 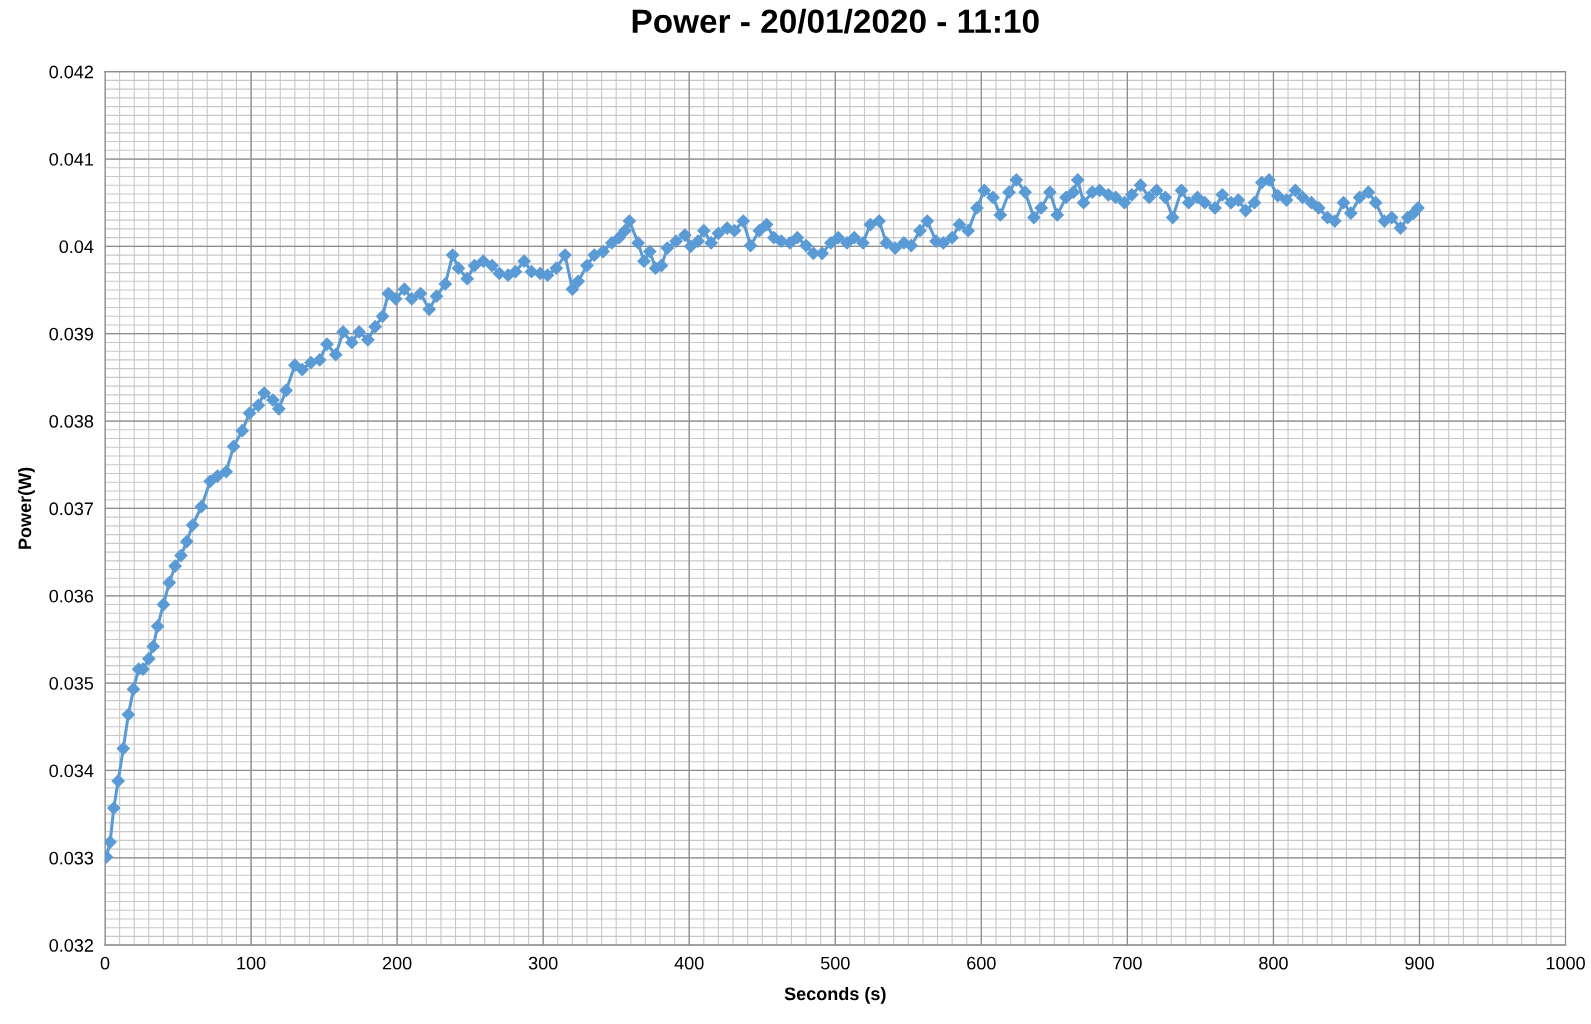 What do you see at coordinates (71, 596) in the screenshot?
I see `y-tick-label: 0.036` at bounding box center [71, 596].